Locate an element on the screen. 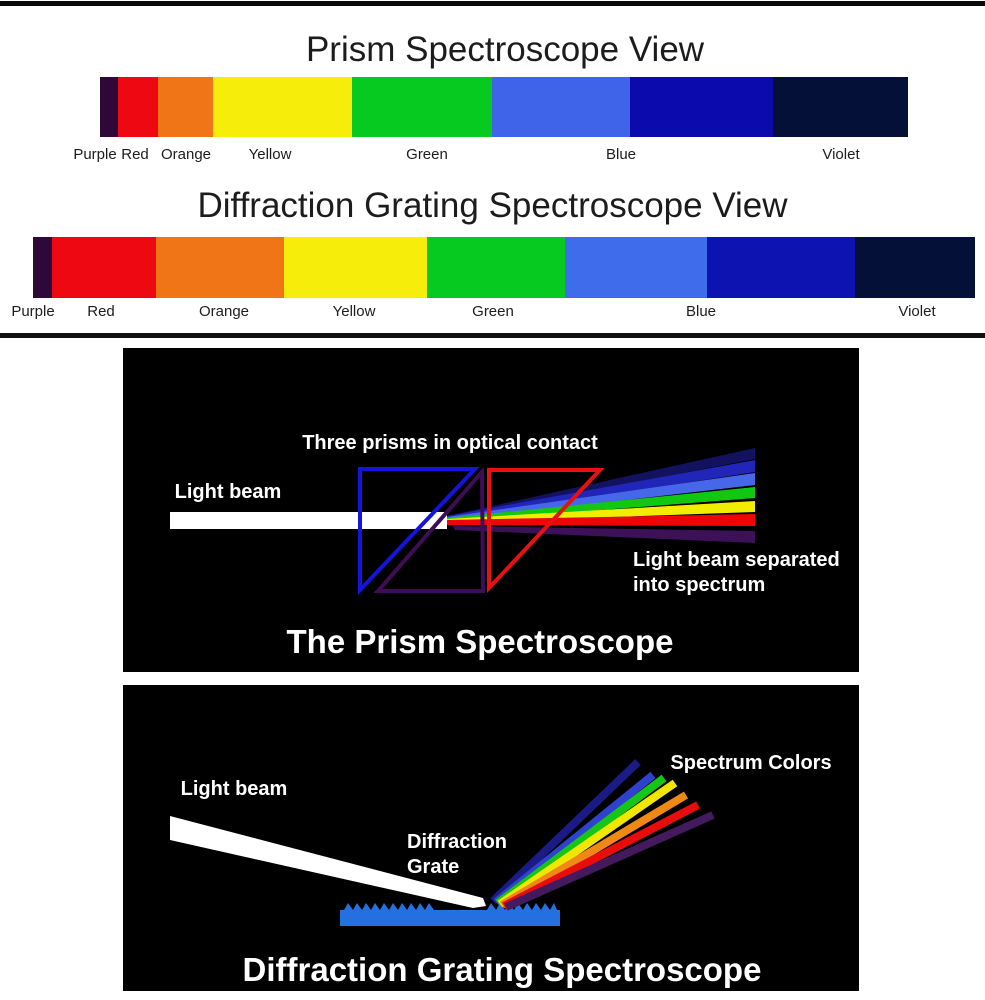 The image size is (985, 1000). fan-band-darkblue is located at coordinates (601, 490).